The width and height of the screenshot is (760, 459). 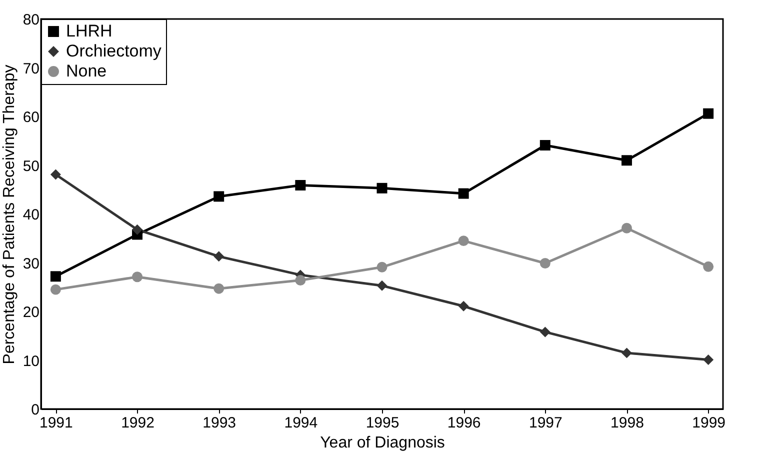 I want to click on x-tick-label: 1993, so click(x=219, y=423).